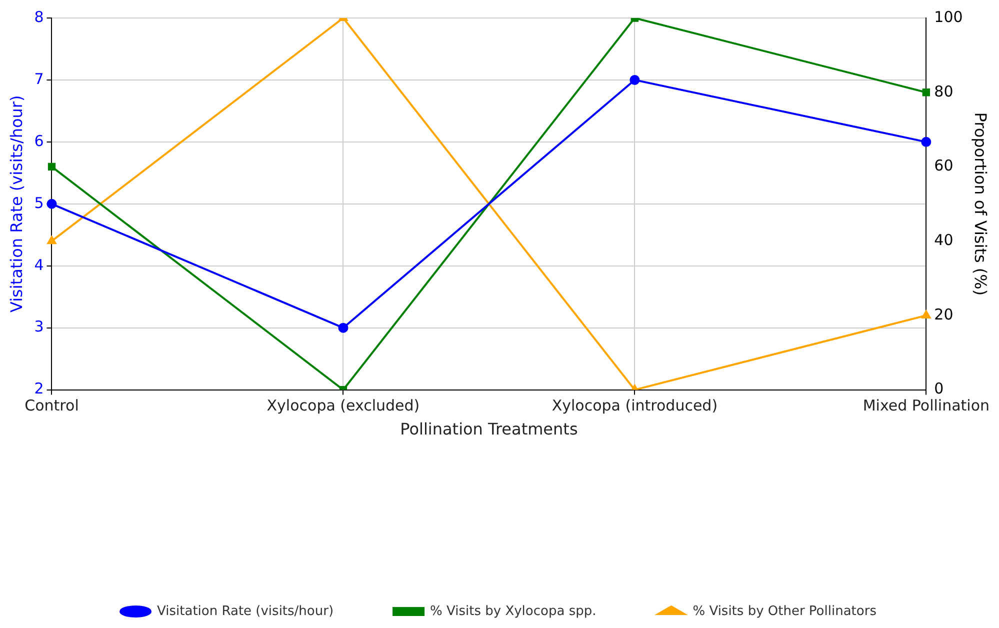 The image size is (999, 628). What do you see at coordinates (926, 405) in the screenshot?
I see `x-tick-label: Mixed Pollination` at bounding box center [926, 405].